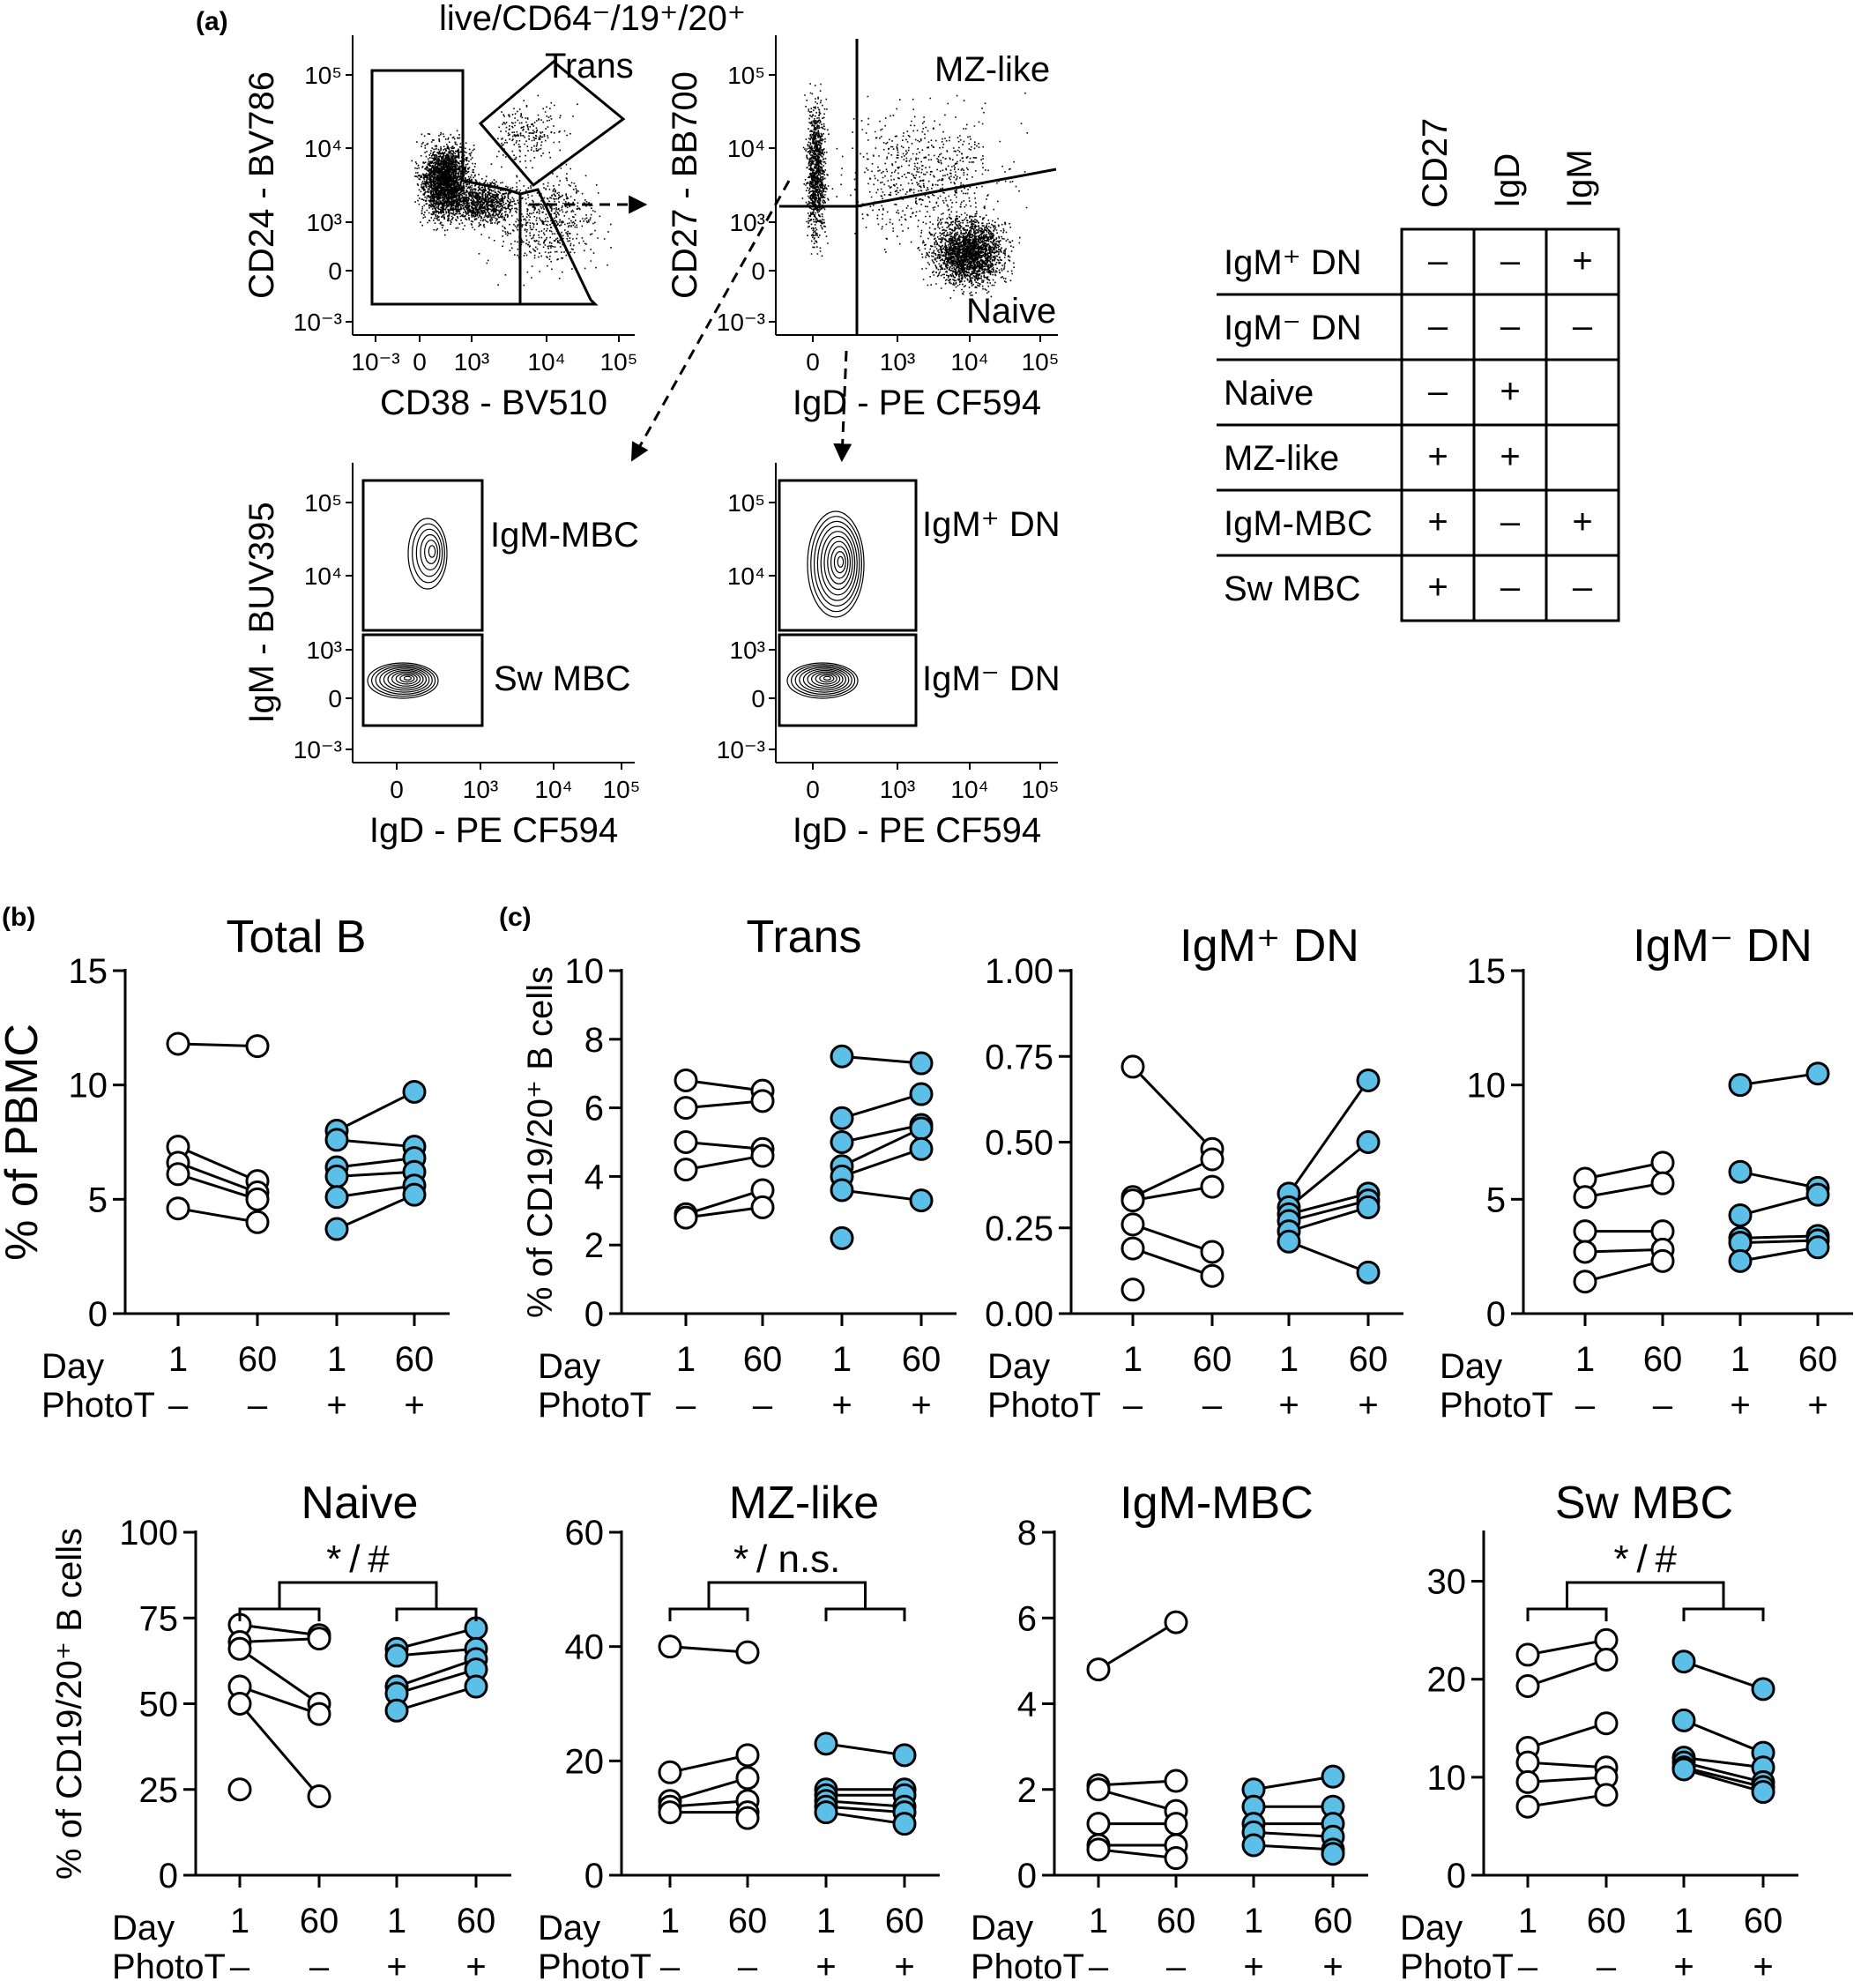 Image resolution: width=1876 pixels, height=1981 pixels. I want to click on table-column-header: CD27, so click(1435, 163).